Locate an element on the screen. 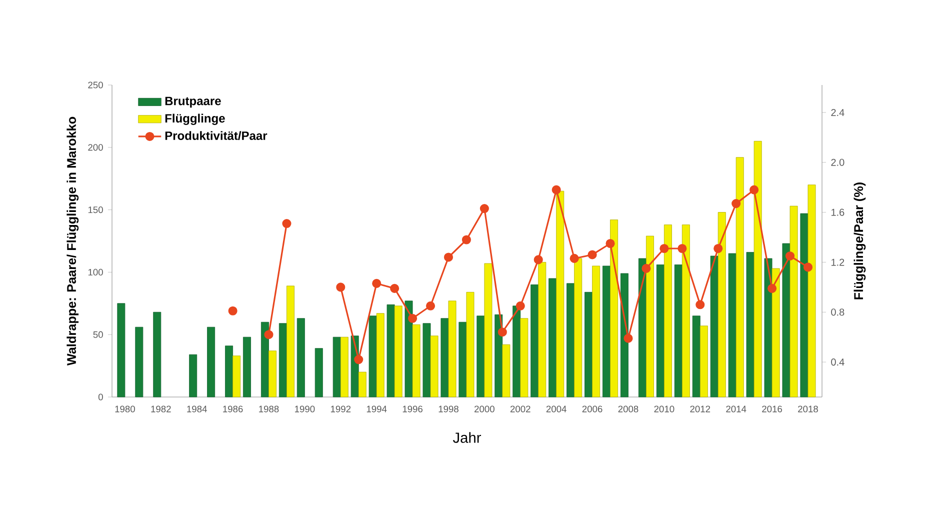 Image resolution: width=928 pixels, height=508 pixels. y2-tick-label: 0.4 is located at coordinates (837, 362).